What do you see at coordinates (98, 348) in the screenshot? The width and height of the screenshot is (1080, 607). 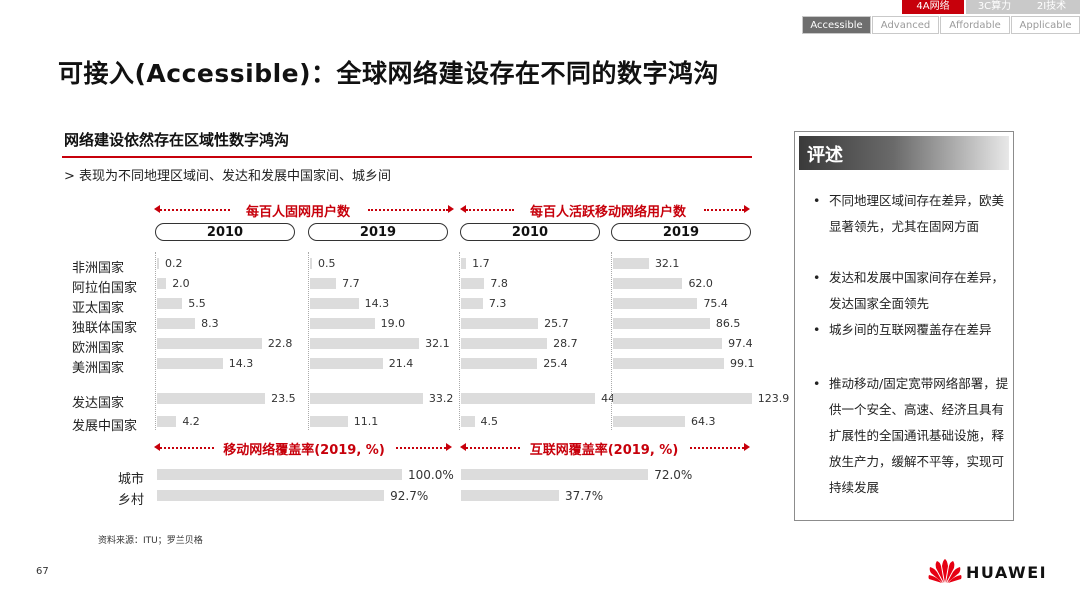 I see `category-label: 欧洲国家` at bounding box center [98, 348].